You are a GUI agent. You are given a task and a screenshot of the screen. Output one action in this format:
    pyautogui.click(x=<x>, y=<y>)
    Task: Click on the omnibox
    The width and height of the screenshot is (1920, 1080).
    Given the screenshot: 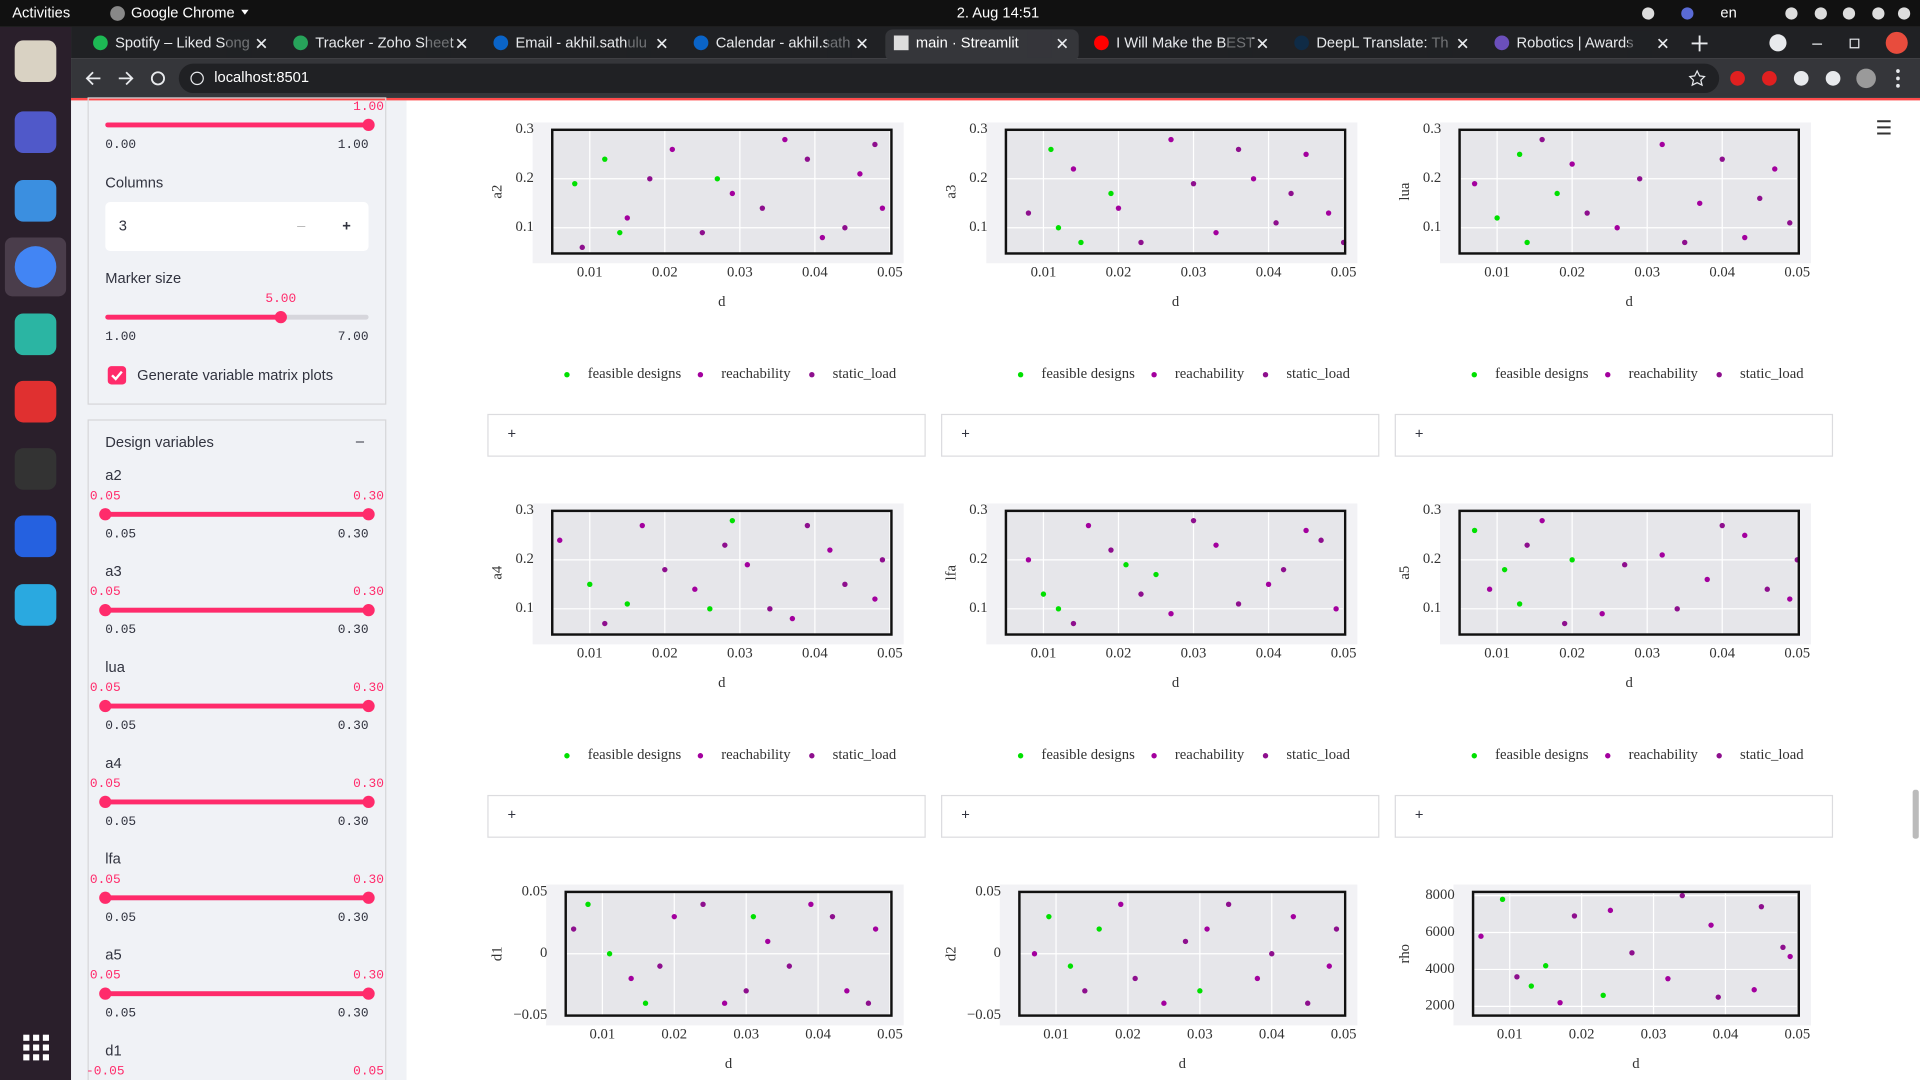 What is the action you would take?
    pyautogui.click(x=949, y=78)
    